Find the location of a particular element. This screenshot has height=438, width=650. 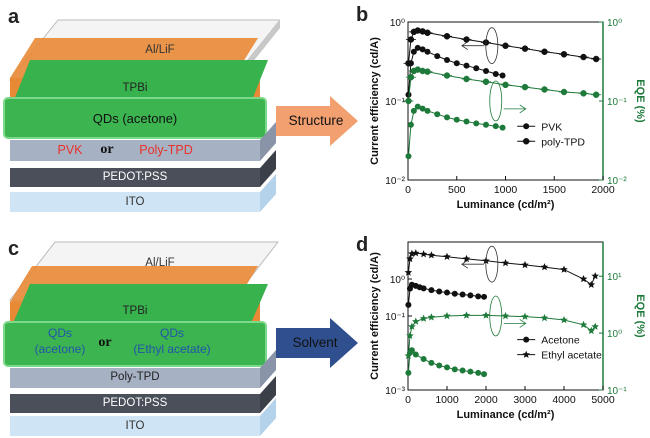

x-tick-label: 5000 is located at coordinates (603, 400).